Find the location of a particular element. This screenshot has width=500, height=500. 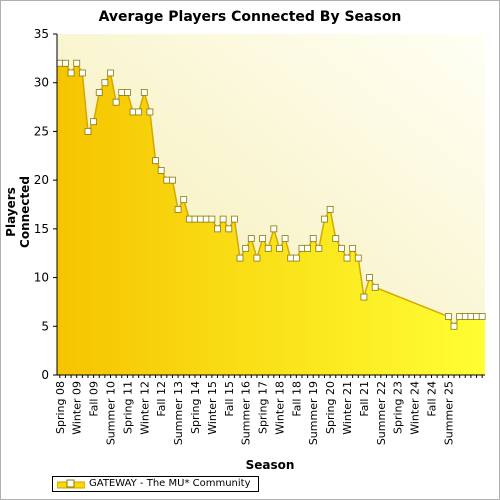

x-tick-label: Fall 15 is located at coordinates (229, 399).